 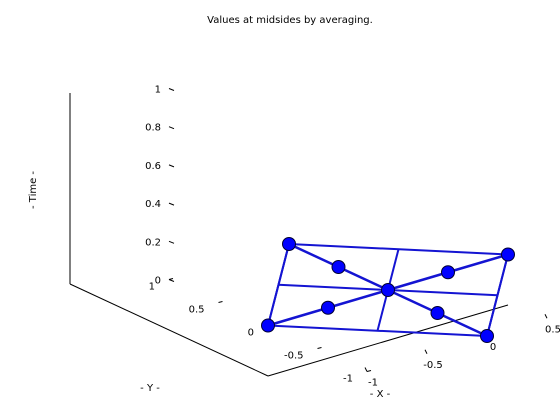 What do you see at coordinates (158, 90) in the screenshot?
I see `z-tick-label: 1` at bounding box center [158, 90].